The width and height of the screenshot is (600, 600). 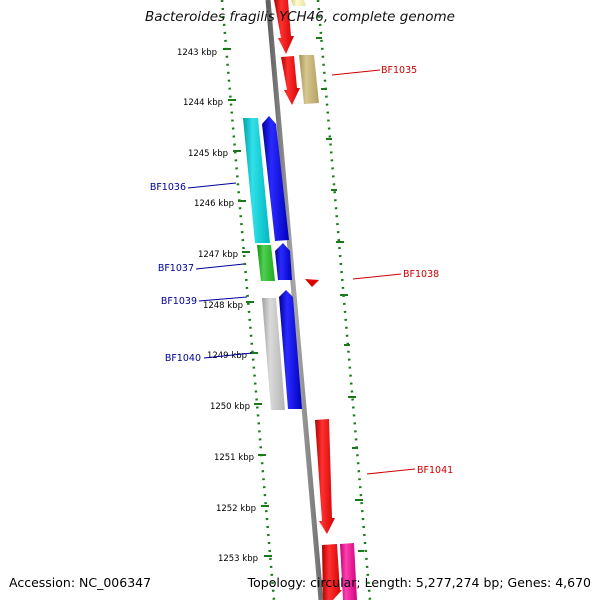 I want to click on accession-text: Accession: NC_006347, so click(x=80, y=582).